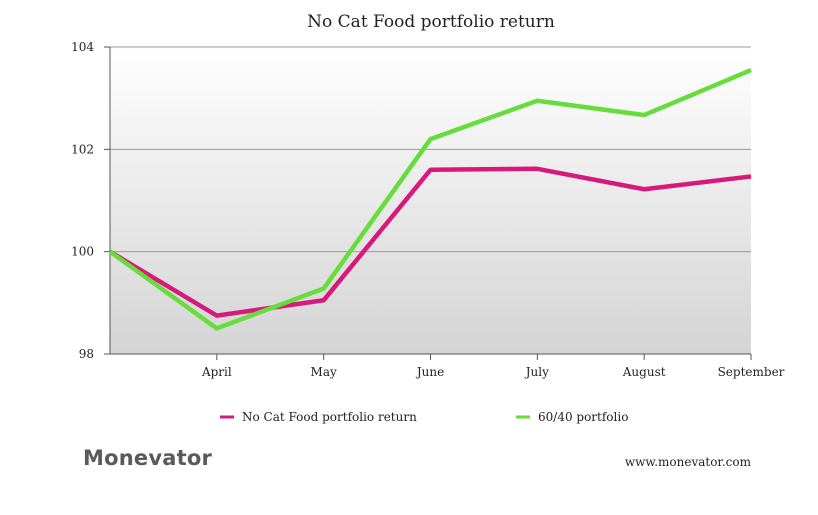 The image size is (818, 515). I want to click on x-axis: April May June July August September, so click(447, 366).